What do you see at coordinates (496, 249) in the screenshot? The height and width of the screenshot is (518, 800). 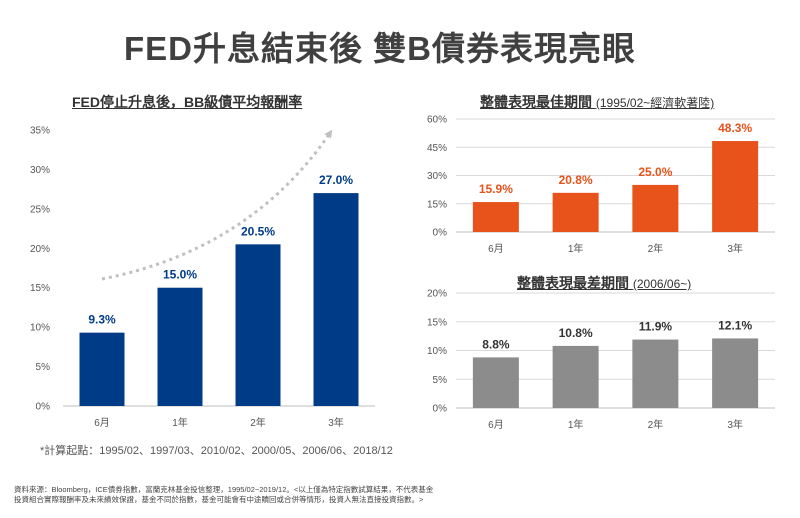 I see `topright-x-tick-label: 6月` at bounding box center [496, 249].